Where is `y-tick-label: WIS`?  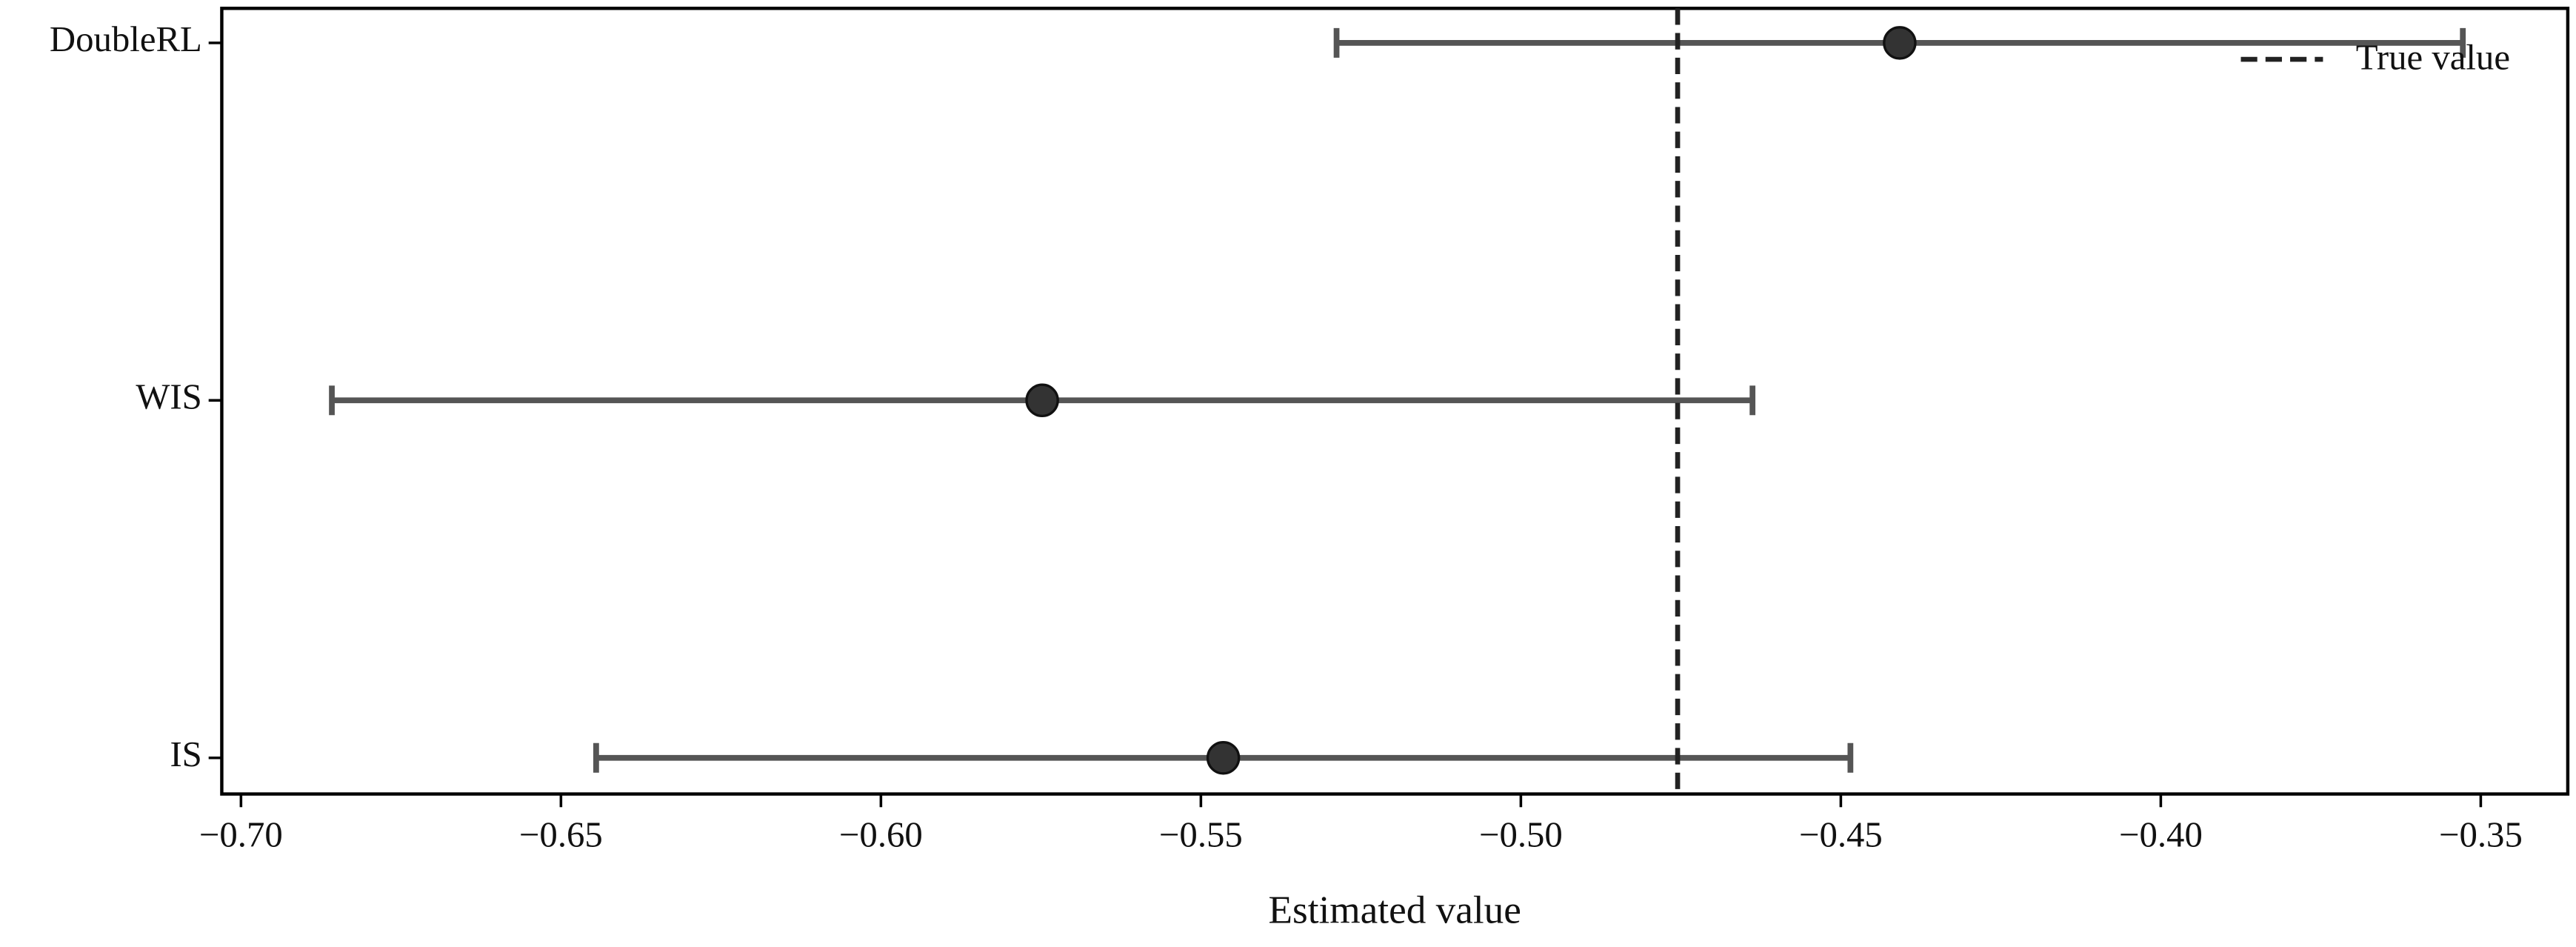 y-tick-label: WIS is located at coordinates (168, 396).